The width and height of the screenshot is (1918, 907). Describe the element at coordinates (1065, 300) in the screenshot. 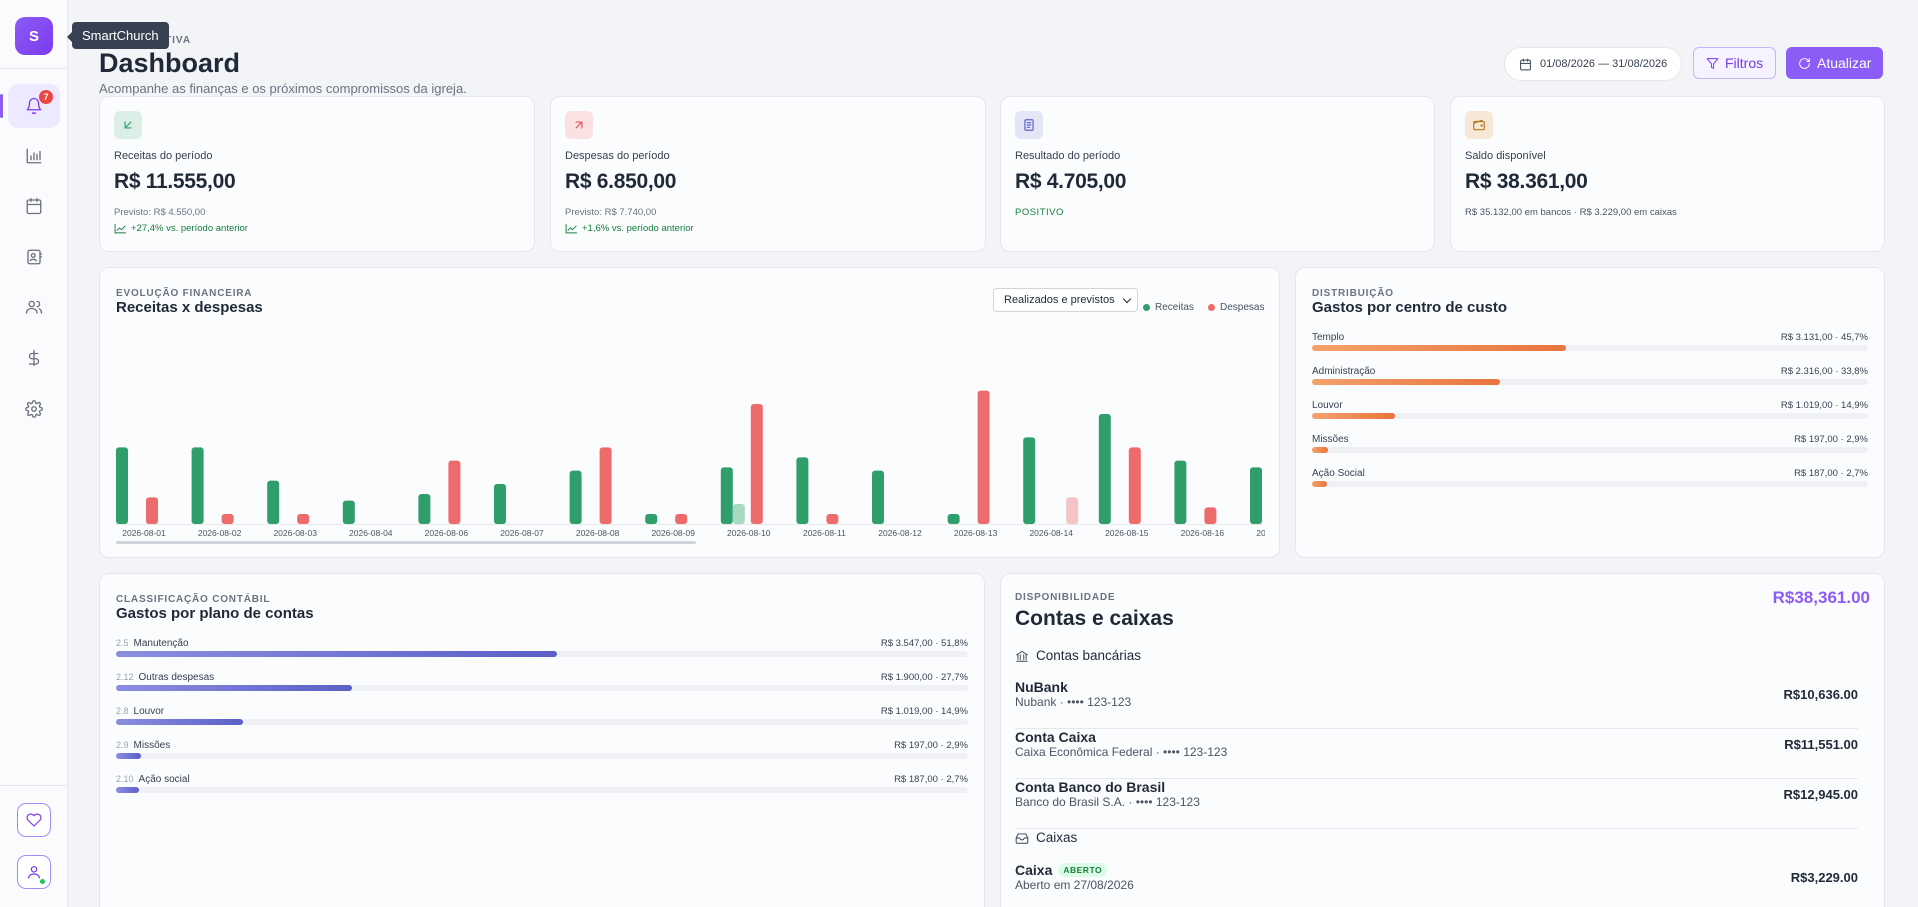

I see `chart-mode-select: Realizados e previstos` at that location.